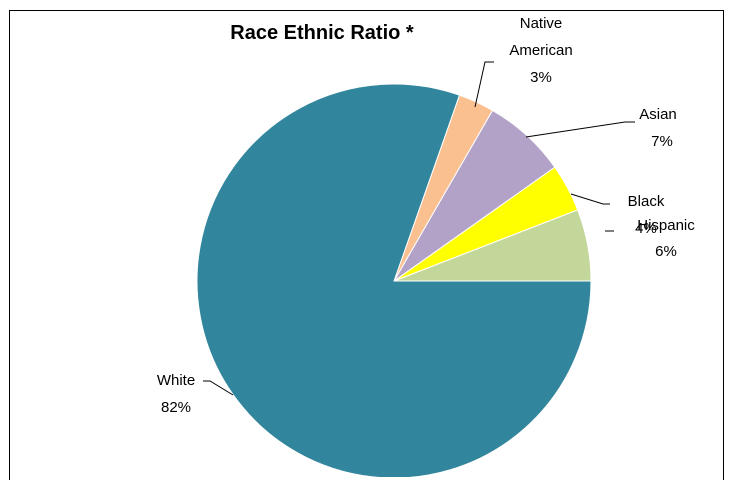 This screenshot has width=733, height=480. I want to click on chart-title: Race Ethnic Ratio *, so click(322, 33).